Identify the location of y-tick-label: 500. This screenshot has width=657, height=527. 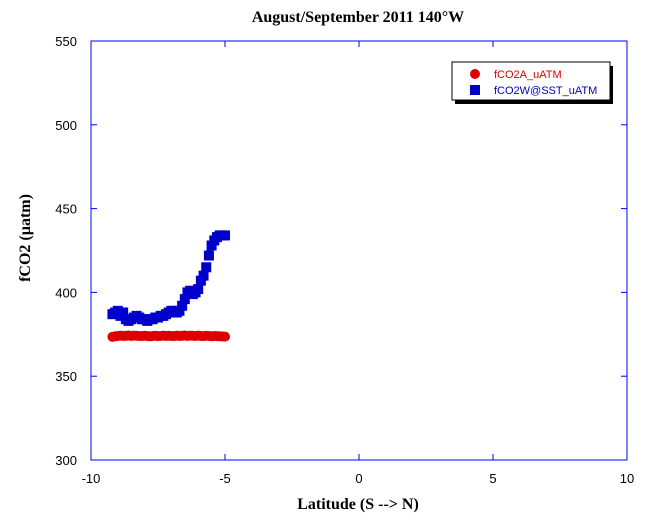
(66, 125).